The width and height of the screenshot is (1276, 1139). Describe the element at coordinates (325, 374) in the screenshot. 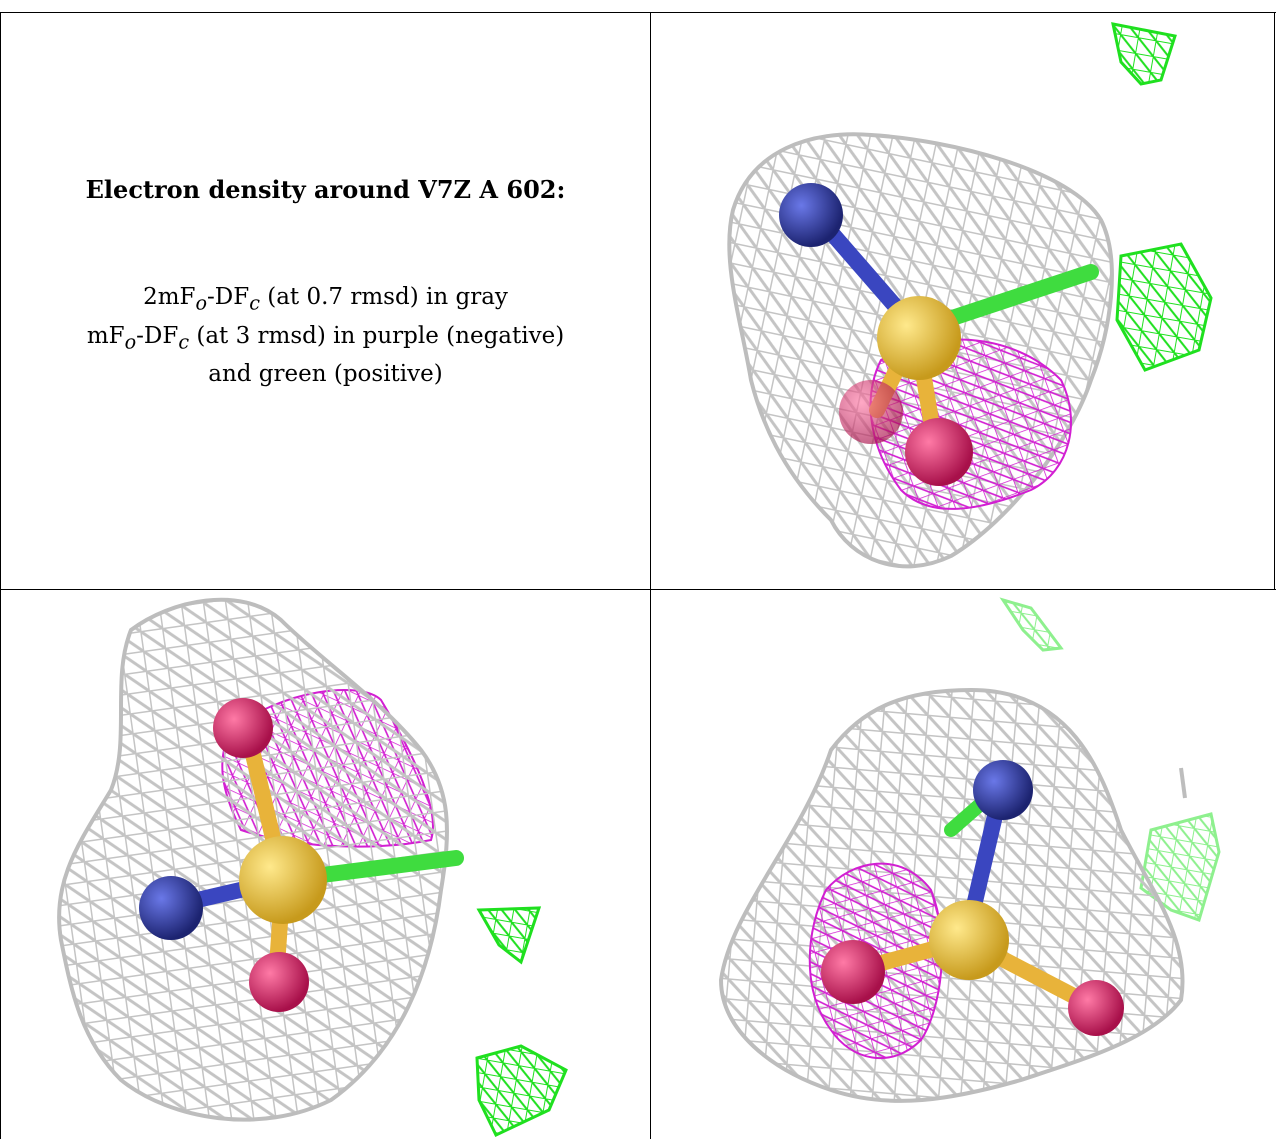

I see `legend-line-positive: and green (positive)` at that location.